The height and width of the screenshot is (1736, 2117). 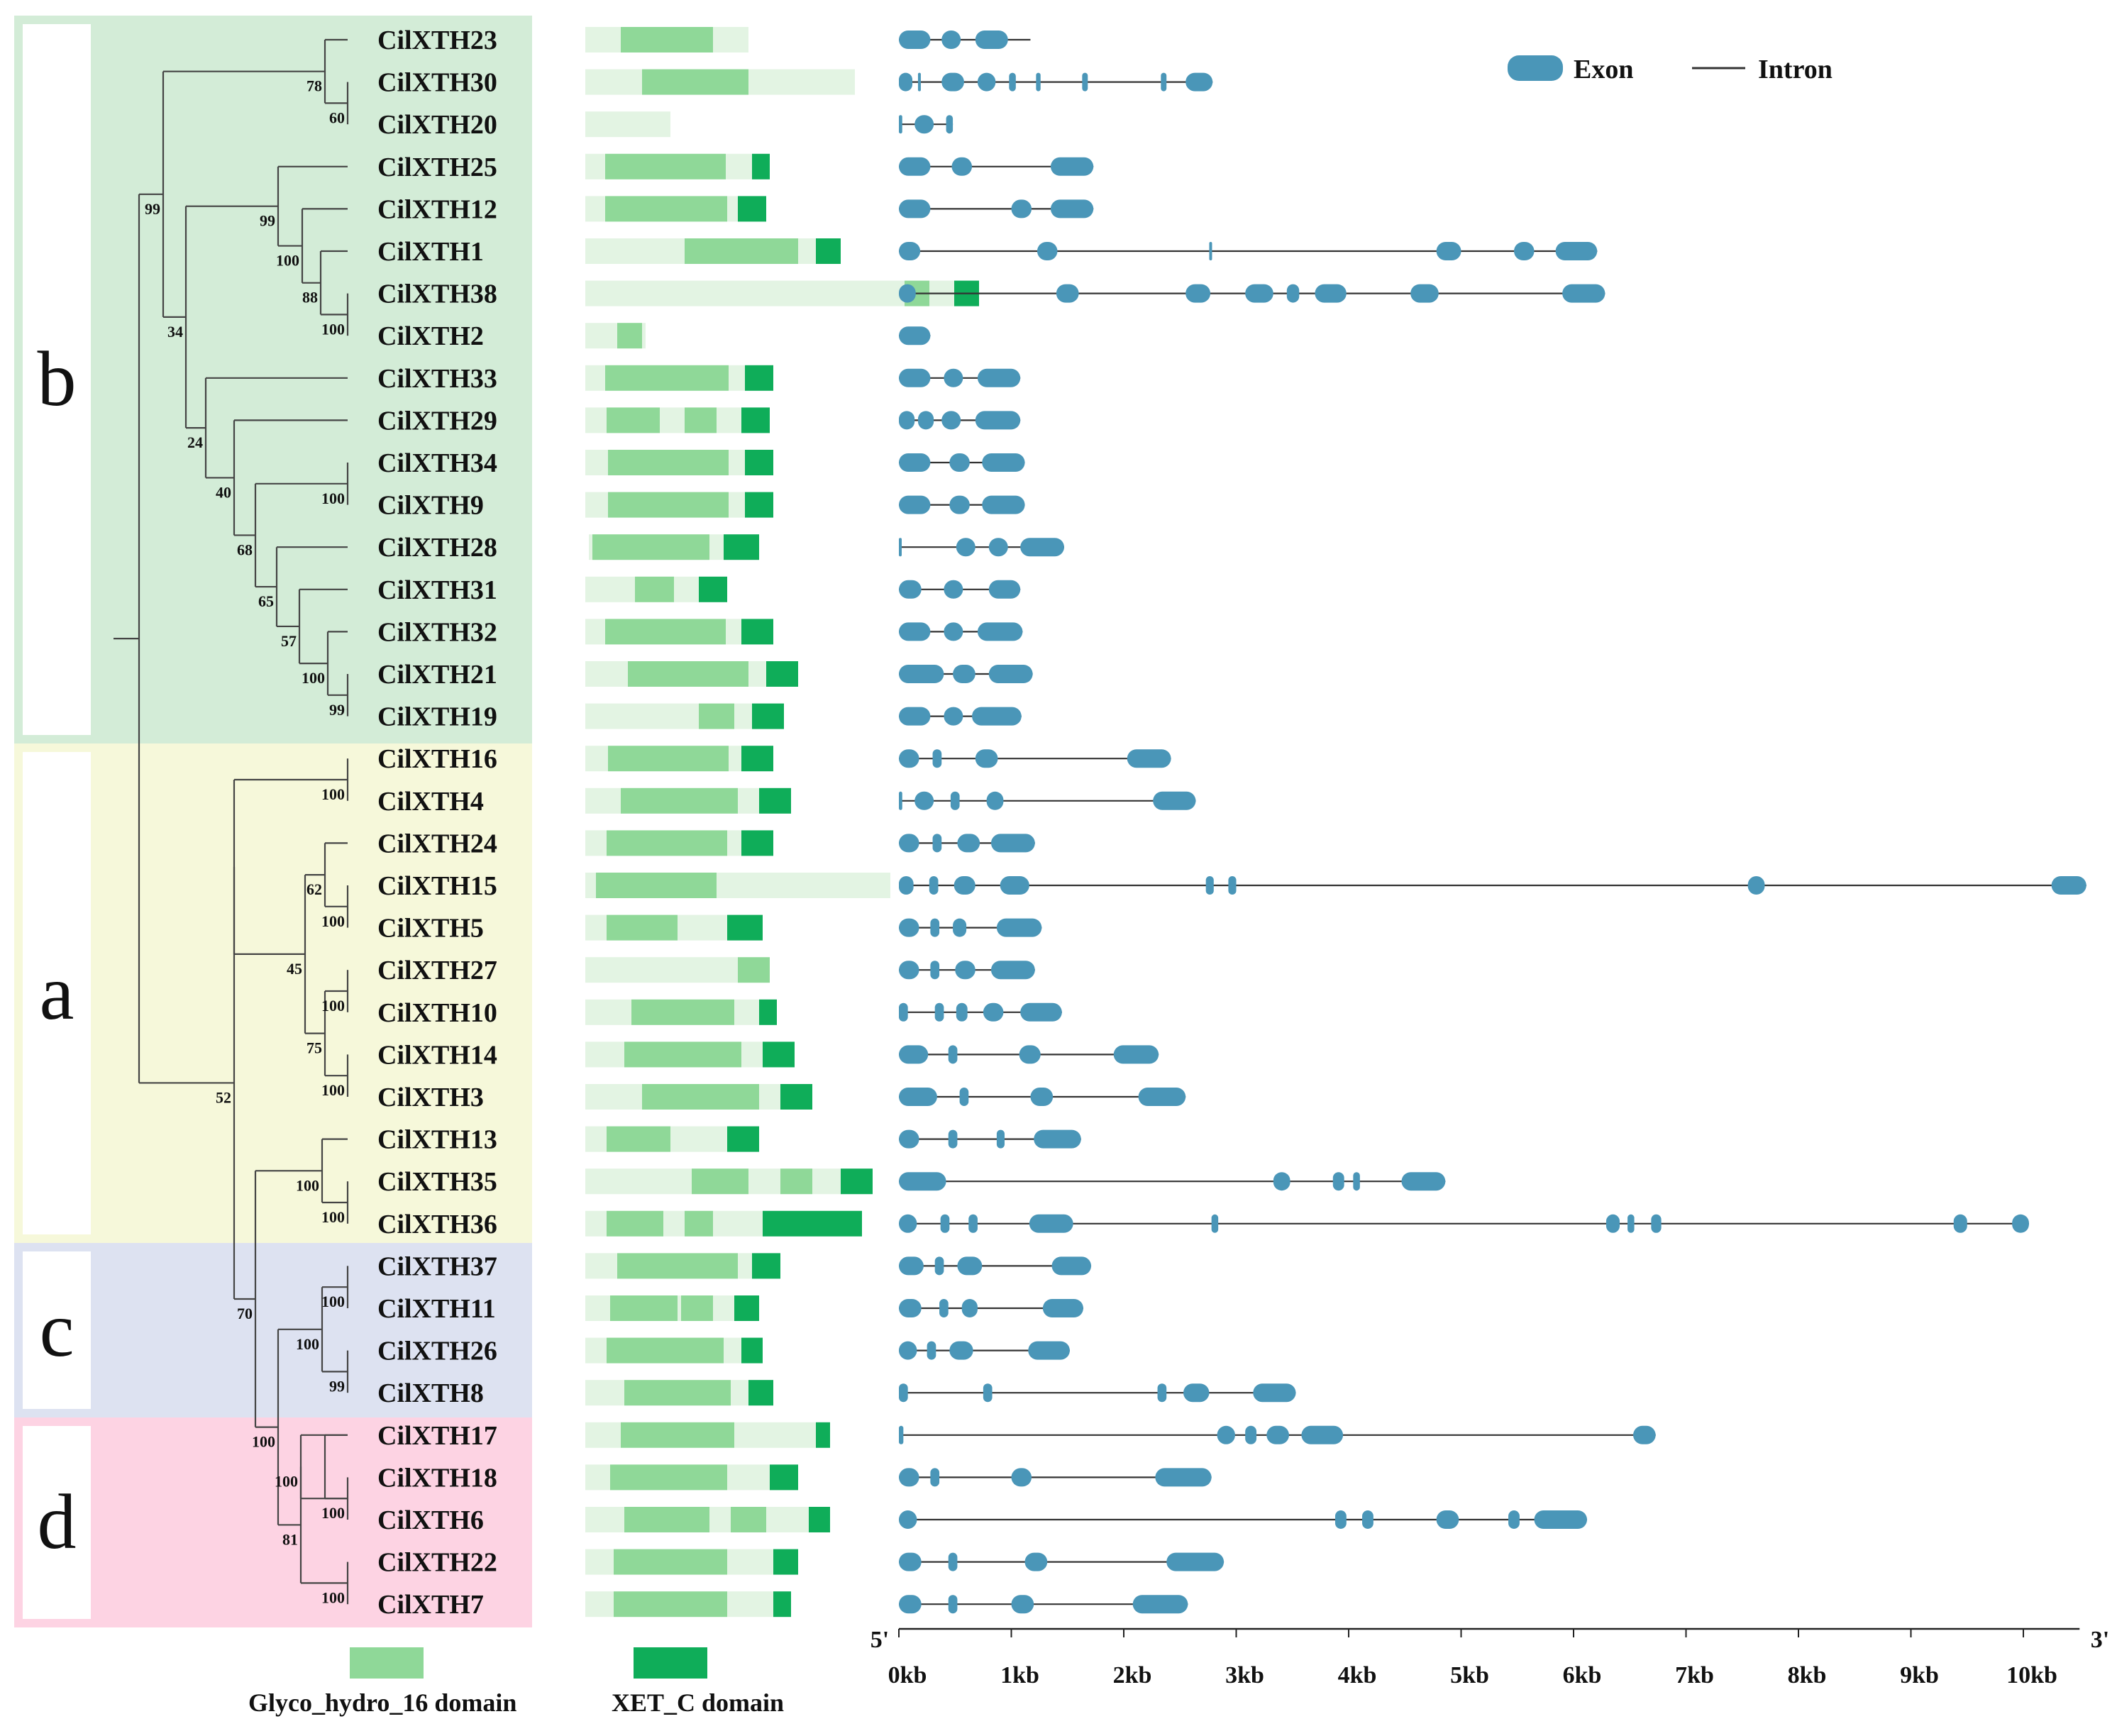 What do you see at coordinates (266, 601) in the screenshot?
I see `bootstrap-label: 65` at bounding box center [266, 601].